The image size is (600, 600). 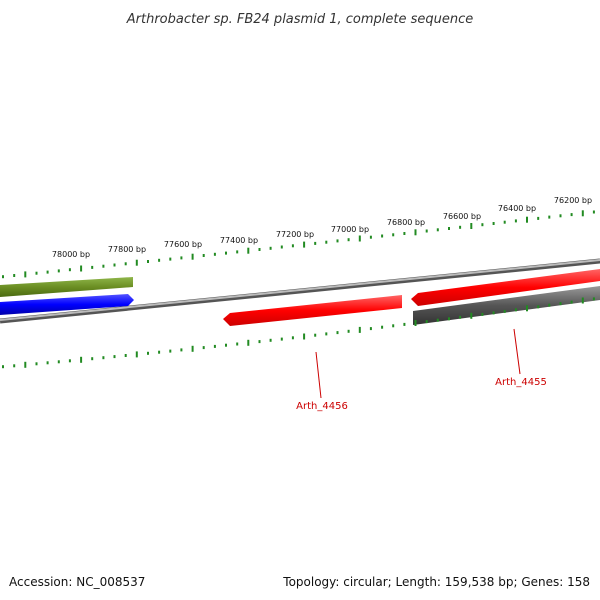 I want to click on tick-label: 76400 bp, so click(x=517, y=208).